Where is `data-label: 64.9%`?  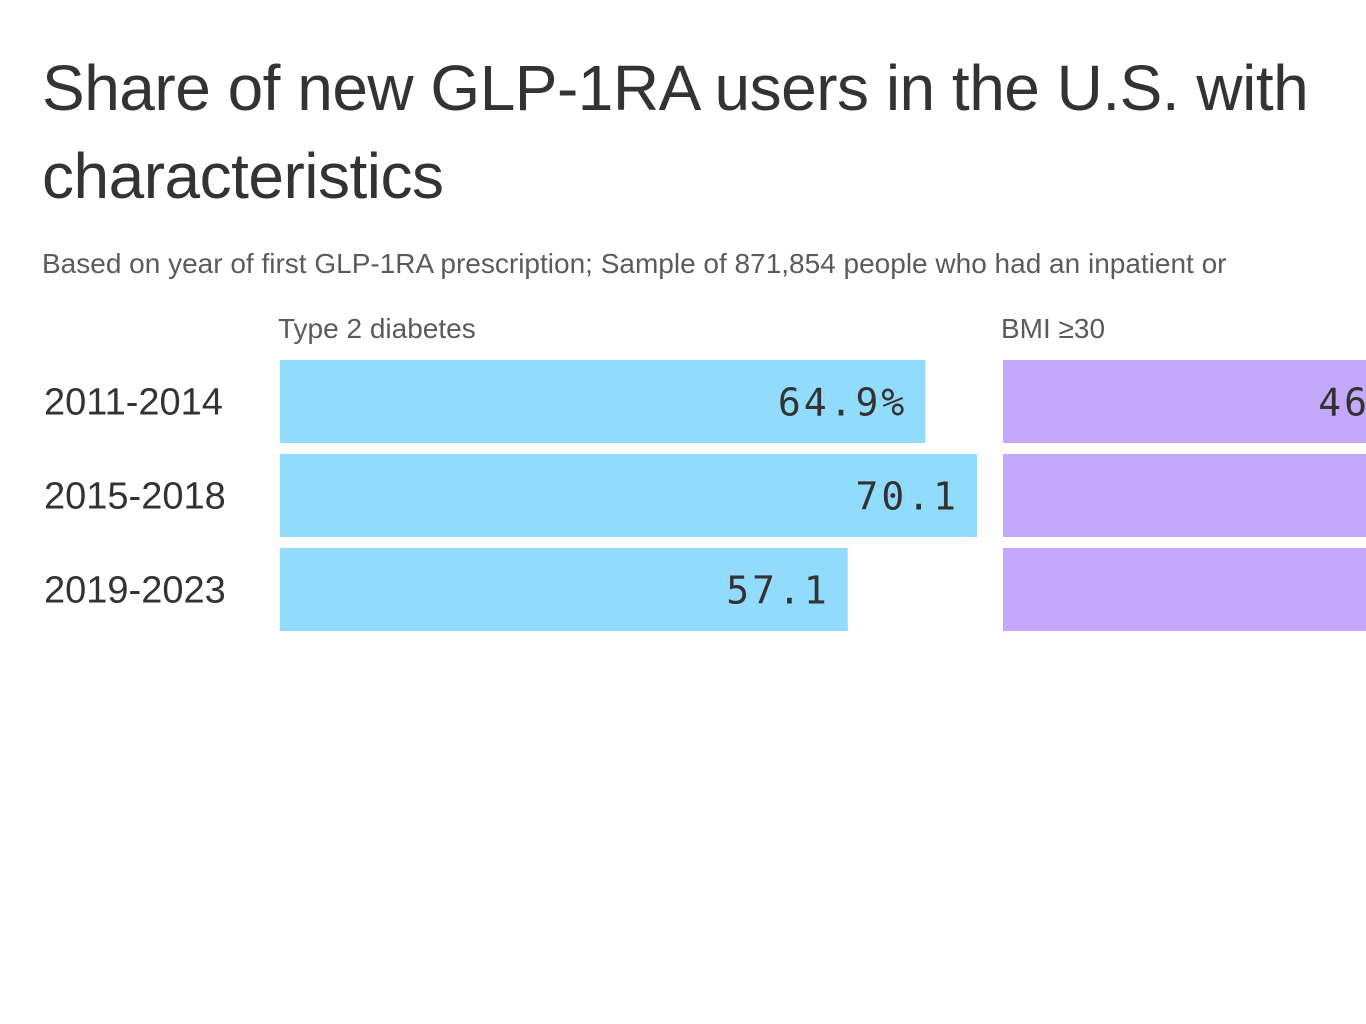 data-label: 64.9% is located at coordinates (842, 403).